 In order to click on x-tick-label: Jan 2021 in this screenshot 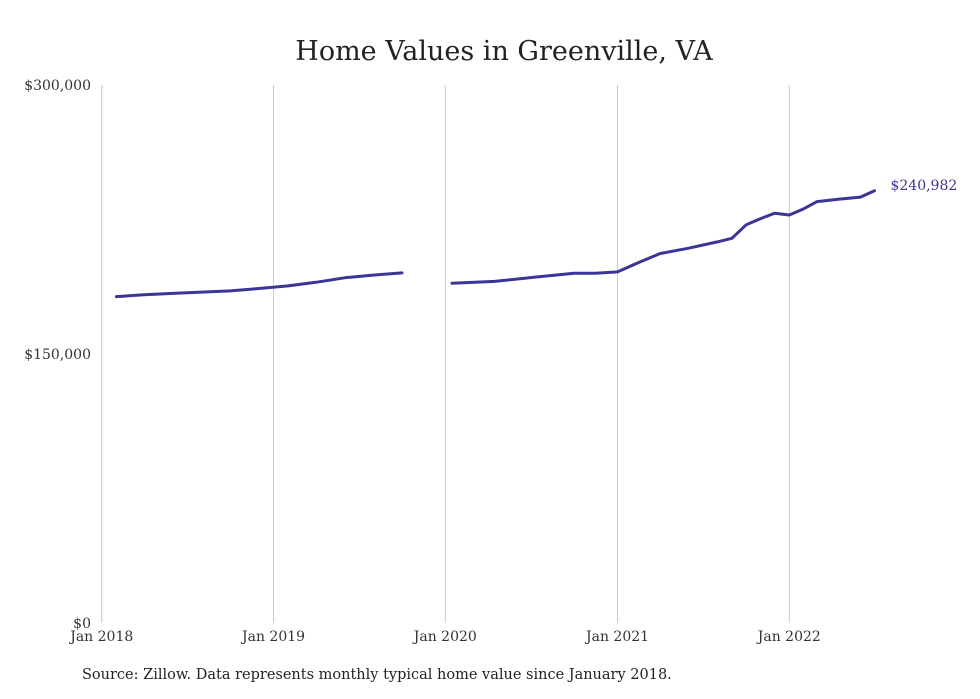, I will do `click(616, 637)`.